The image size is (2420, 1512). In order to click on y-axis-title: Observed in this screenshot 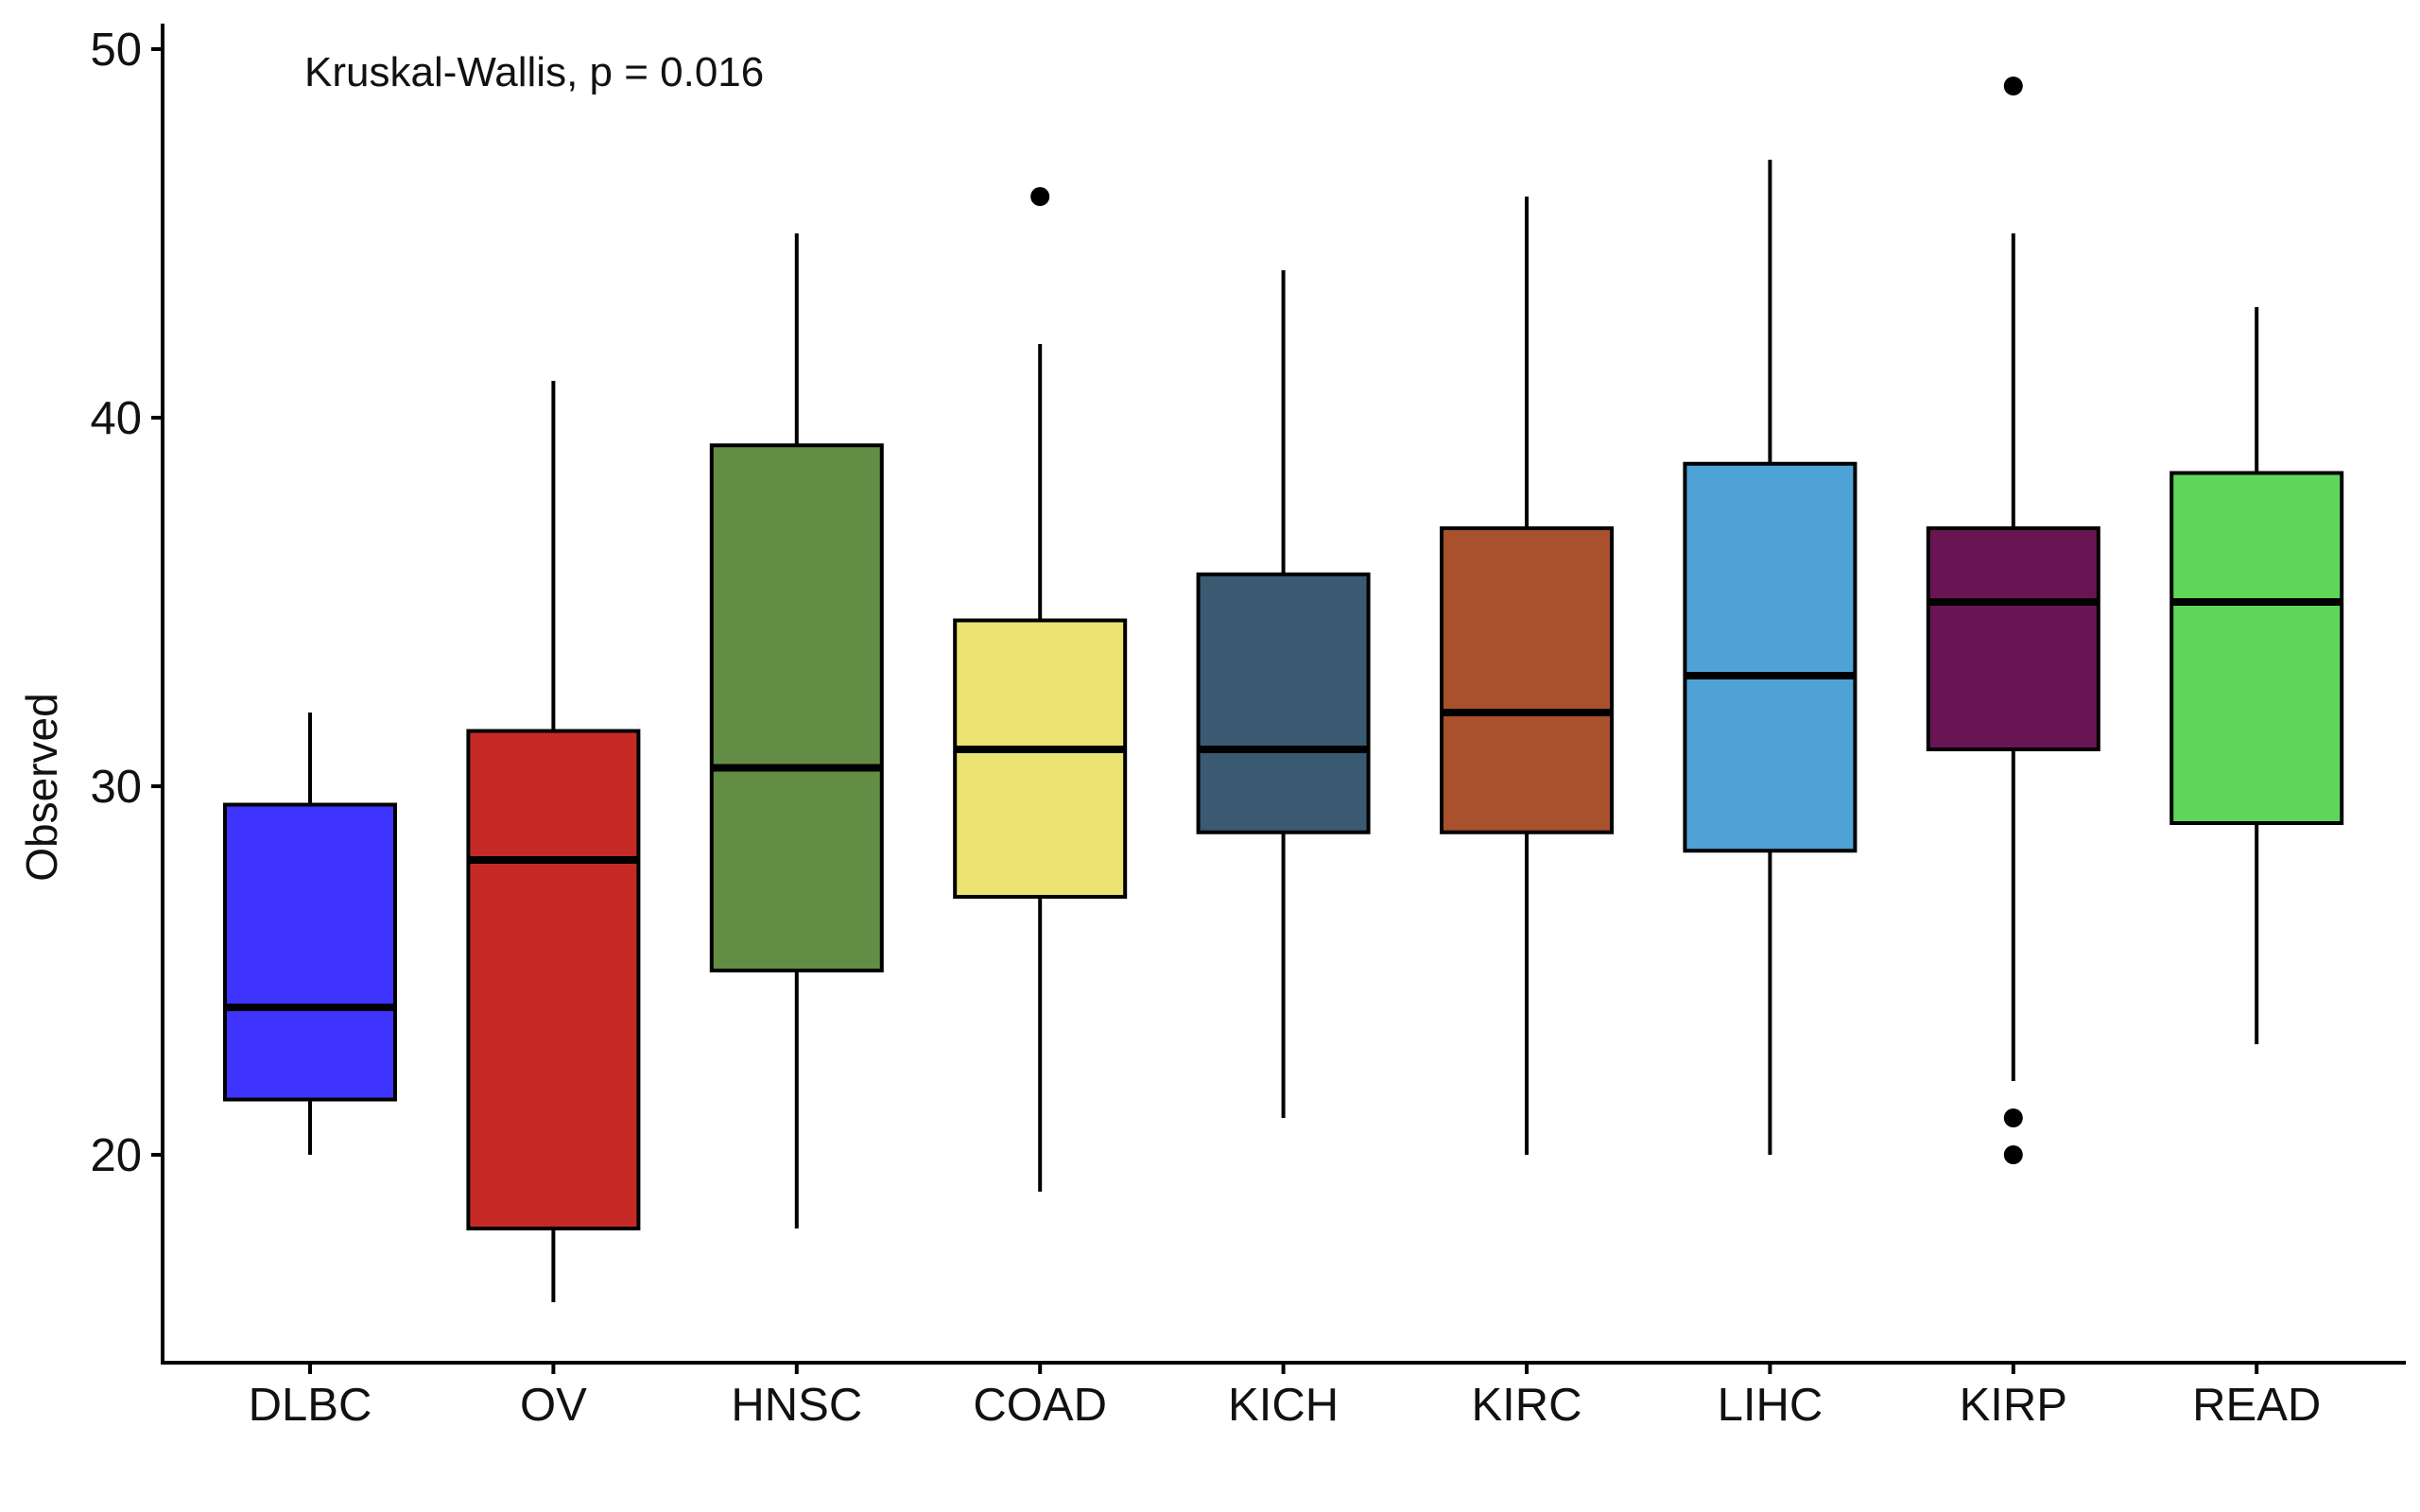, I will do `click(41, 787)`.